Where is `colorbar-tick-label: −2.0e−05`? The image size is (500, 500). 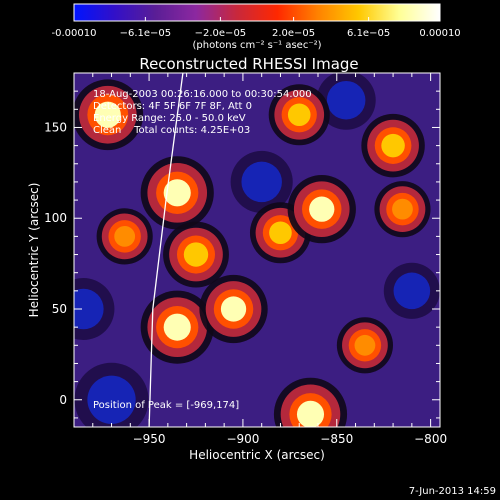
colorbar-tick-label: −2.0e−05 is located at coordinates (221, 33).